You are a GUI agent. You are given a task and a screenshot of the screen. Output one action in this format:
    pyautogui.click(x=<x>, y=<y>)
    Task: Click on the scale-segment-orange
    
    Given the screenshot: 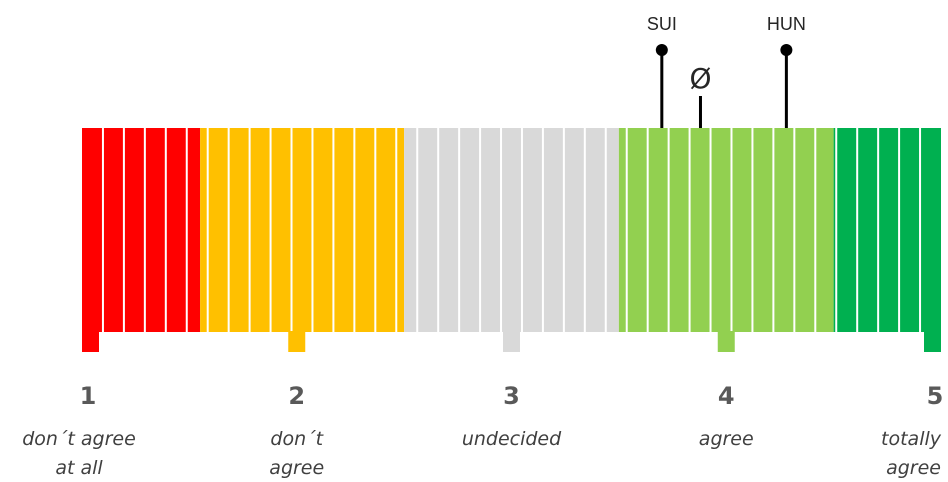 What is the action you would take?
    pyautogui.click(x=302, y=230)
    